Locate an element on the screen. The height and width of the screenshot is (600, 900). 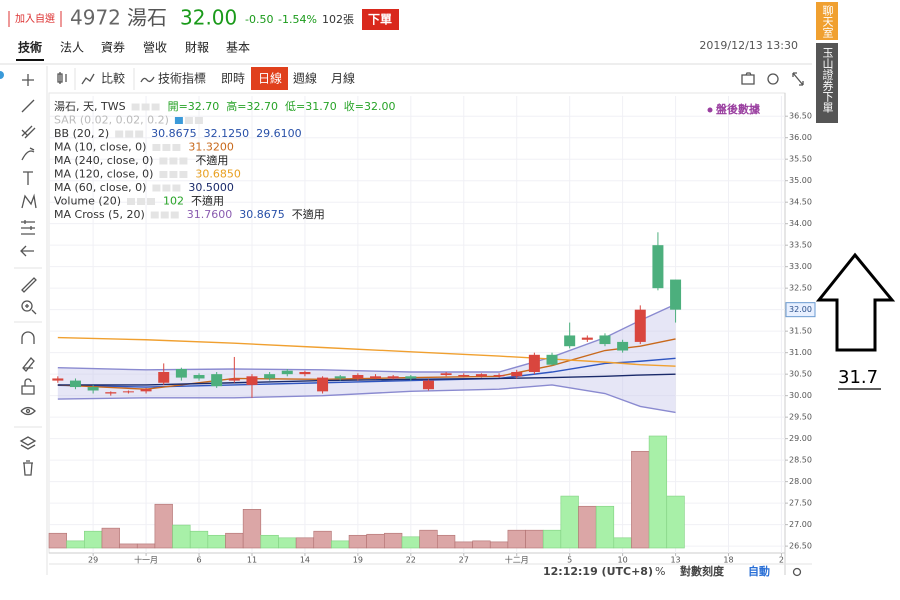
y-tick-label: 35.00 is located at coordinates (800, 180).